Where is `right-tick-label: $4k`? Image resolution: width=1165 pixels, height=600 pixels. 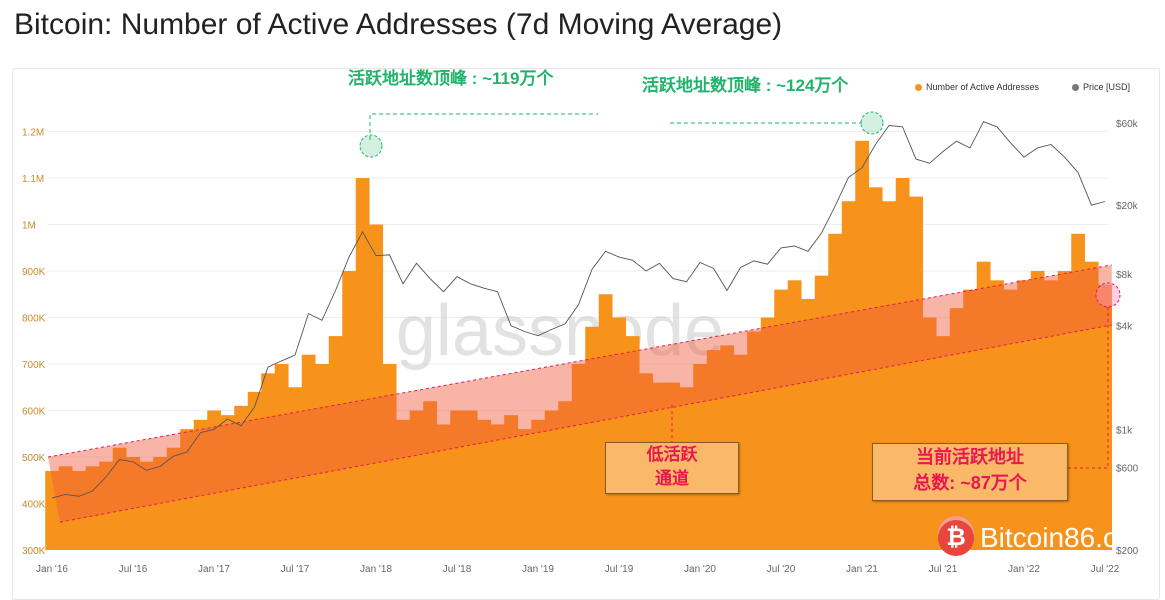 right-tick-label: $4k is located at coordinates (1124, 327).